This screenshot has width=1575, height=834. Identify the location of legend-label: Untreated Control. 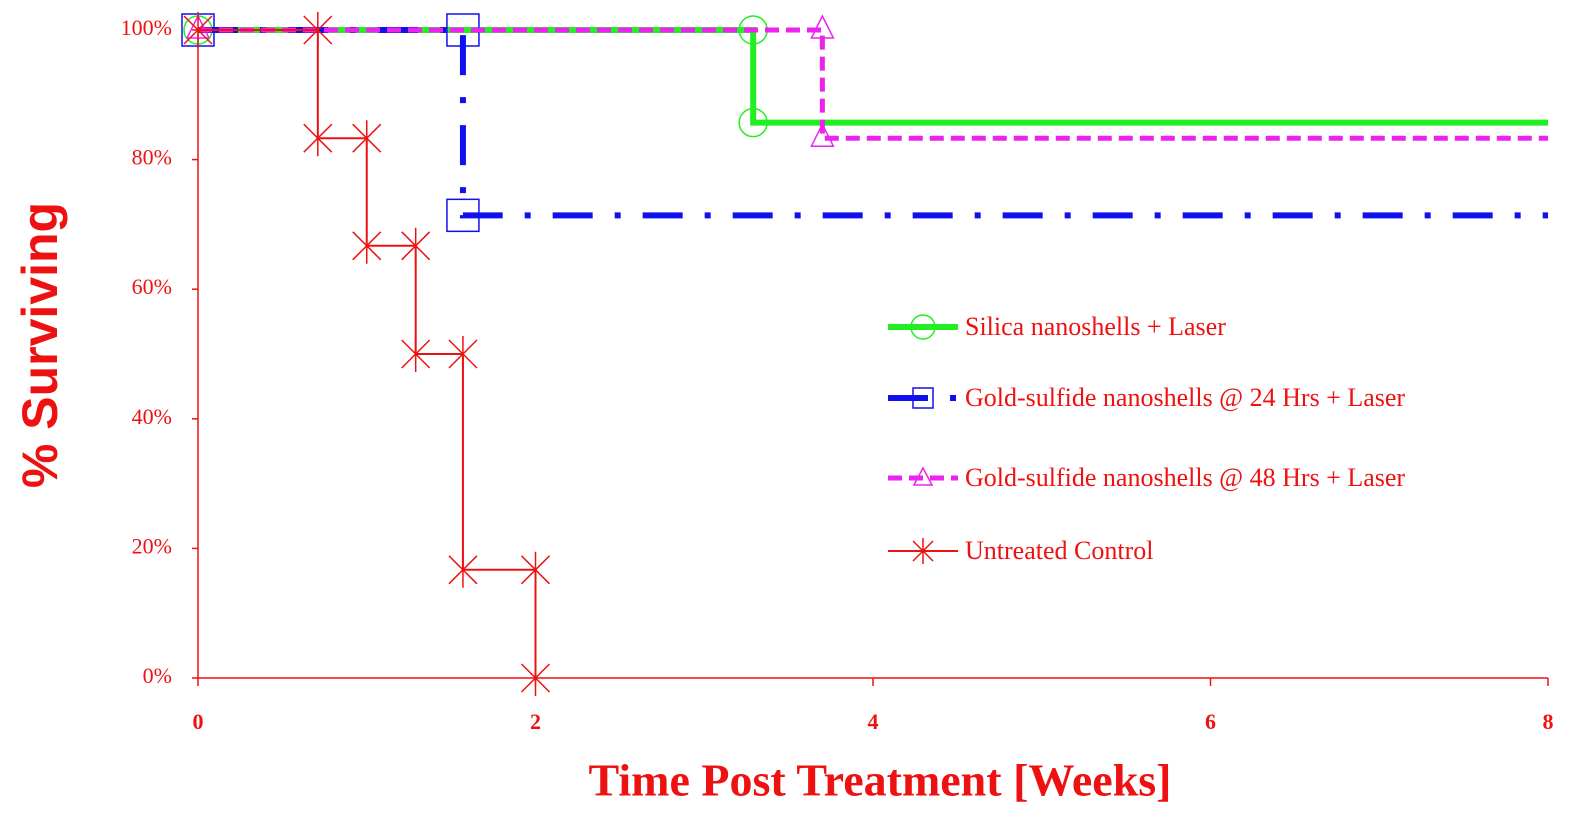
(1059, 550).